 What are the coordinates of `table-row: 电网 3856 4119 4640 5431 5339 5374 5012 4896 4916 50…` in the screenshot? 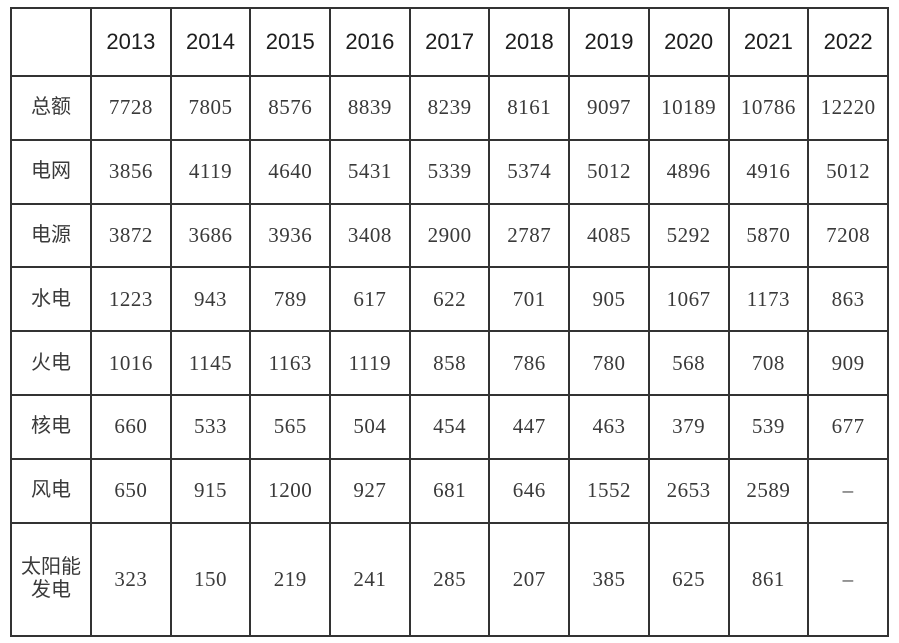 It's located at (449, 171).